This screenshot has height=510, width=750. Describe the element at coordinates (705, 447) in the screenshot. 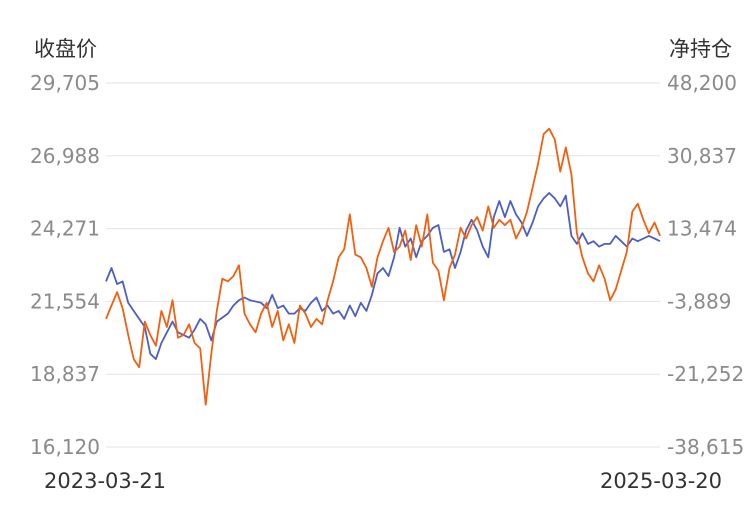

I see `right-tick-label: -38,615` at that location.